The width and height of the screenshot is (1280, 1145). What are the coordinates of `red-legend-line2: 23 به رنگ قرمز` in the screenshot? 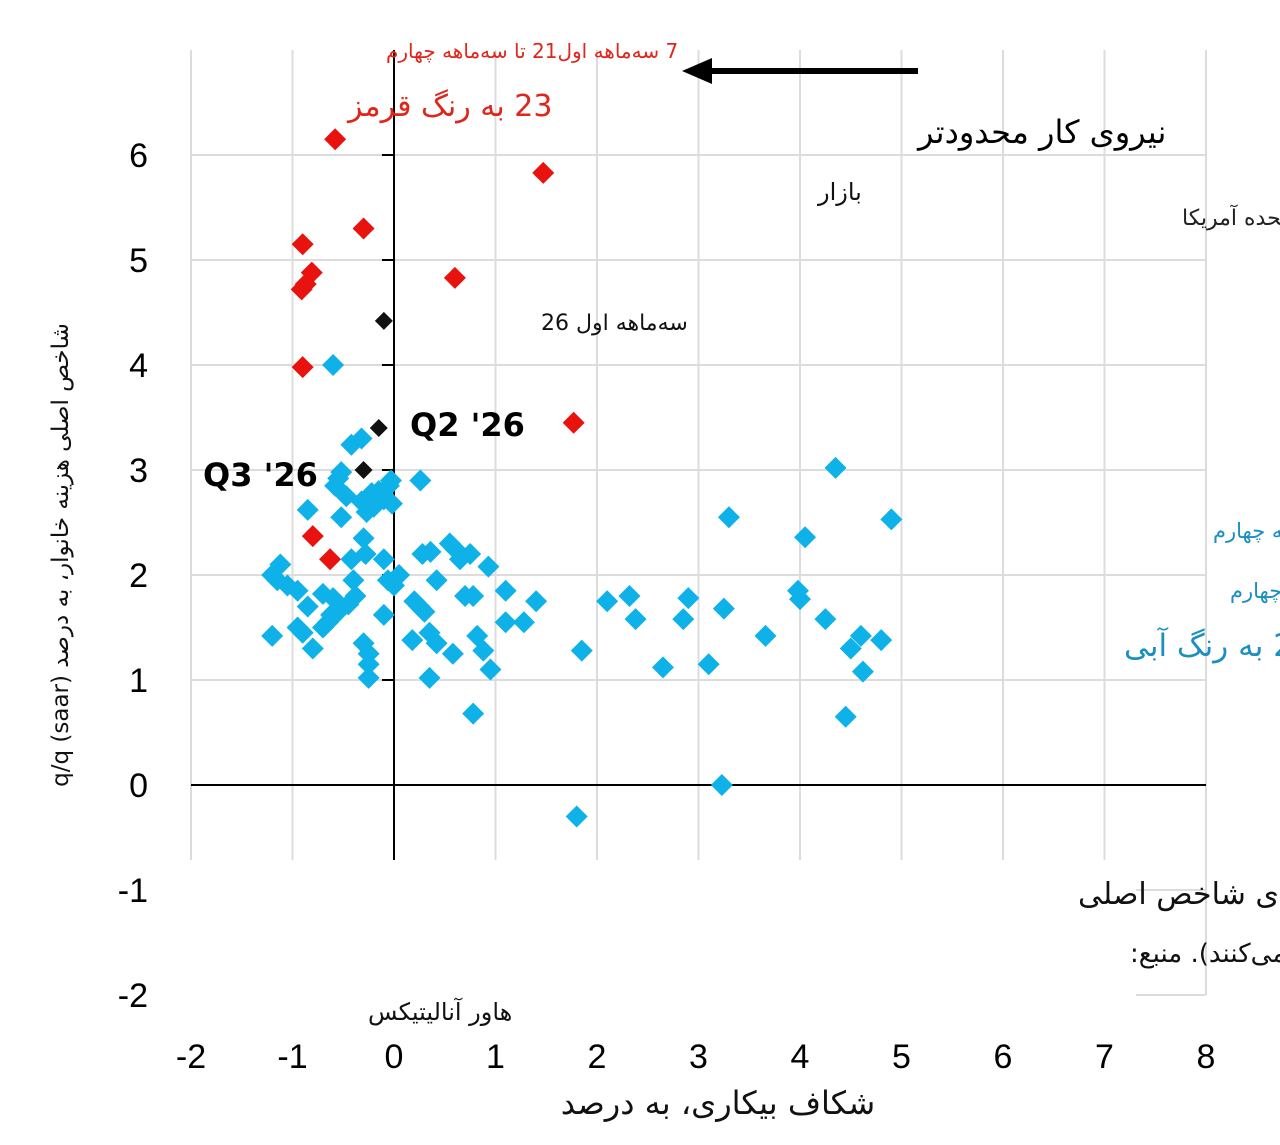 It's located at (449, 106).